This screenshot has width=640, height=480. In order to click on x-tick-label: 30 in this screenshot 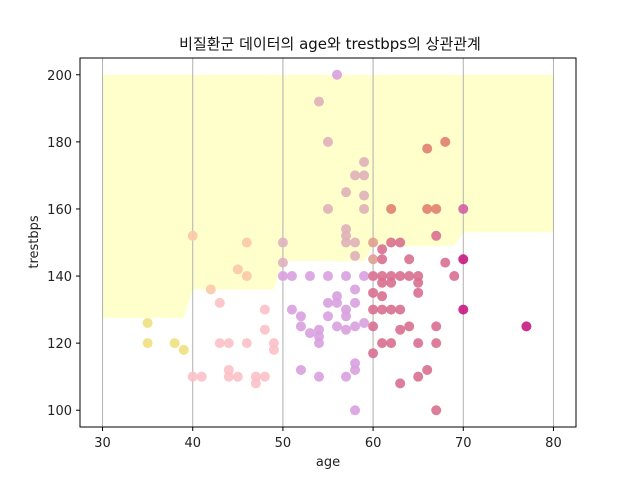, I will do `click(102, 443)`.